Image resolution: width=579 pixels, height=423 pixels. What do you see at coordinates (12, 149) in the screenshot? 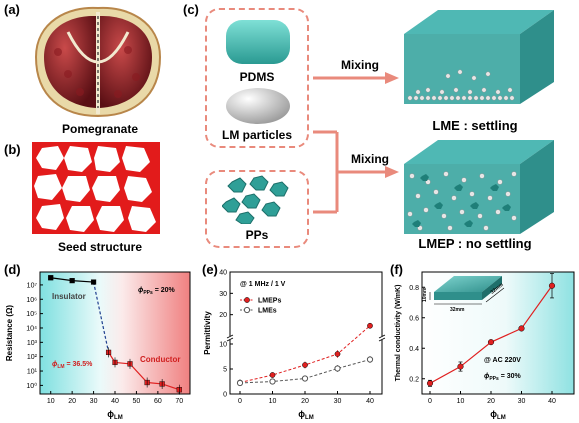
I see `panel-label-b: (b)` at bounding box center [12, 149].